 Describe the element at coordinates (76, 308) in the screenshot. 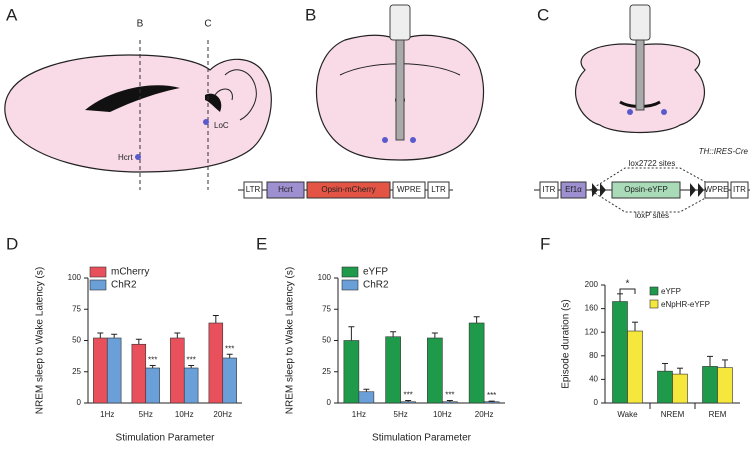

I see `y-tick-label: 75` at that location.